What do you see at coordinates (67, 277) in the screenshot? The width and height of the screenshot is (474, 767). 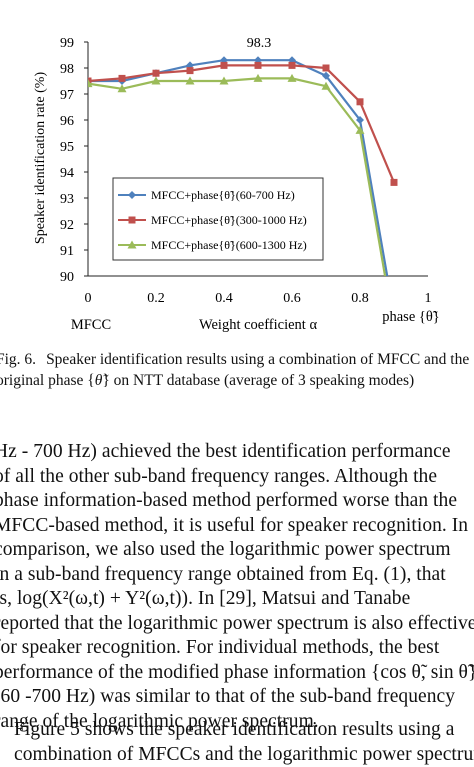 I see `y-tick-label: 90` at bounding box center [67, 277].